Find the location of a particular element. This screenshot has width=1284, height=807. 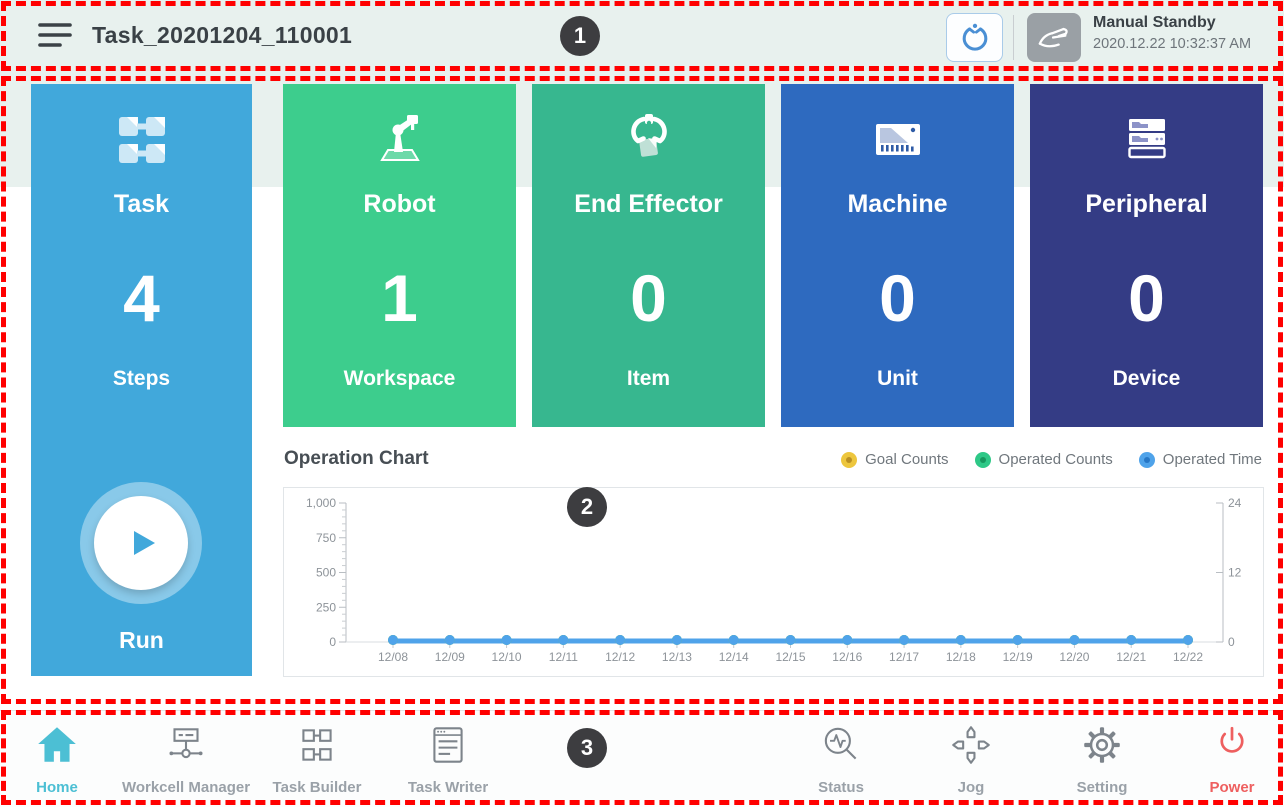

svg-text: 12/21 is located at coordinates (1131, 657).